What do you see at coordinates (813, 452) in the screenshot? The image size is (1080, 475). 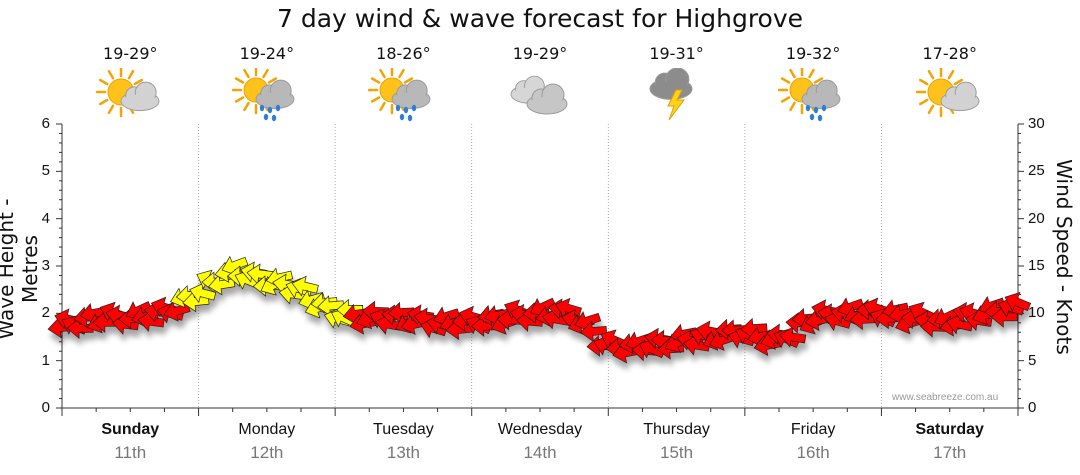 I see `date-label: 16th` at bounding box center [813, 452].